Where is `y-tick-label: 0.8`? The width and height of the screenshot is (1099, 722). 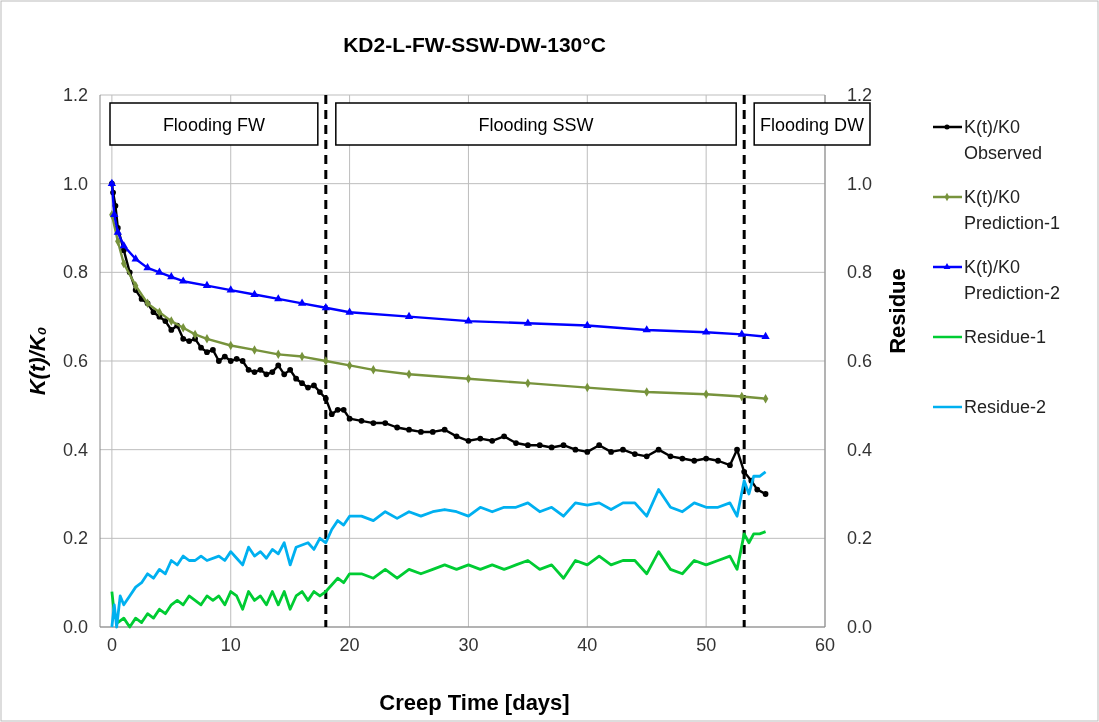 y-tick-label: 0.8 is located at coordinates (75, 272).